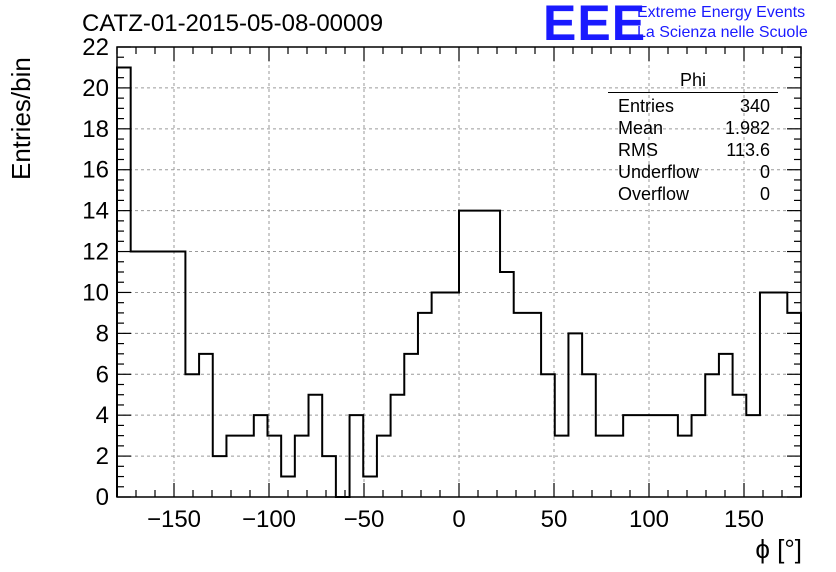  I want to click on stats-row-mean: Mean 1.982, so click(693, 128).